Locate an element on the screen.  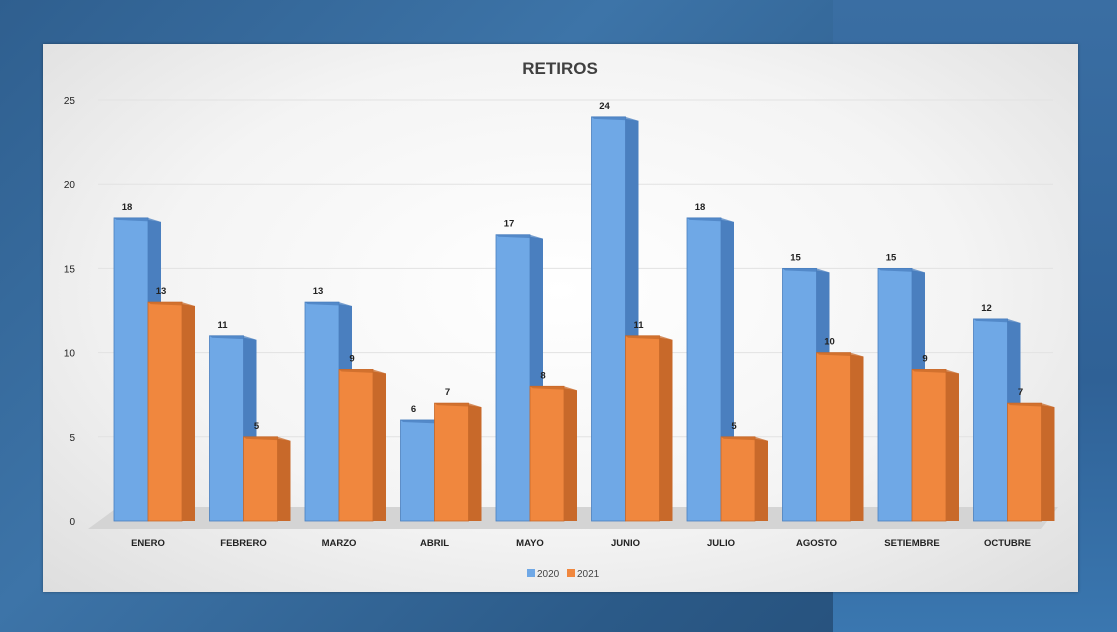
data-label: 10 is located at coordinates (829, 342).